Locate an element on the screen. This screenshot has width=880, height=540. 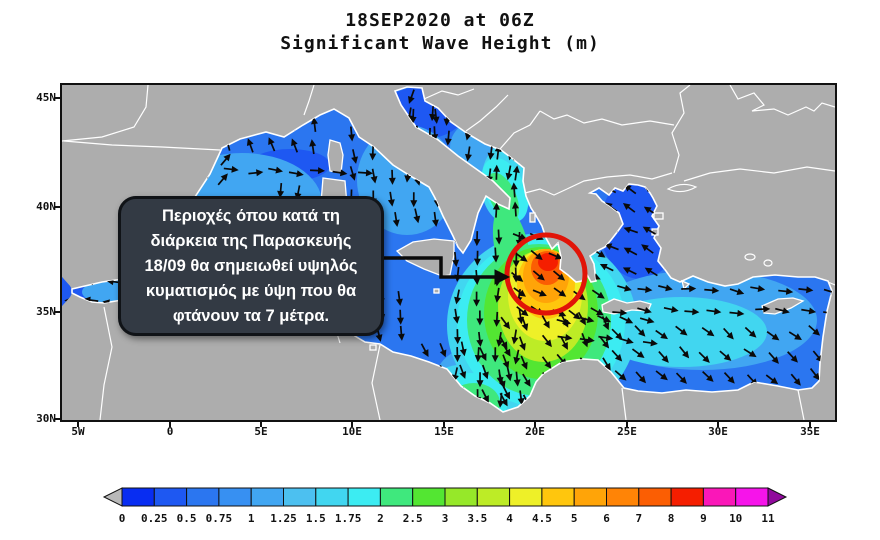
colorbar-tick-label: 4 is located at coordinates (509, 518).